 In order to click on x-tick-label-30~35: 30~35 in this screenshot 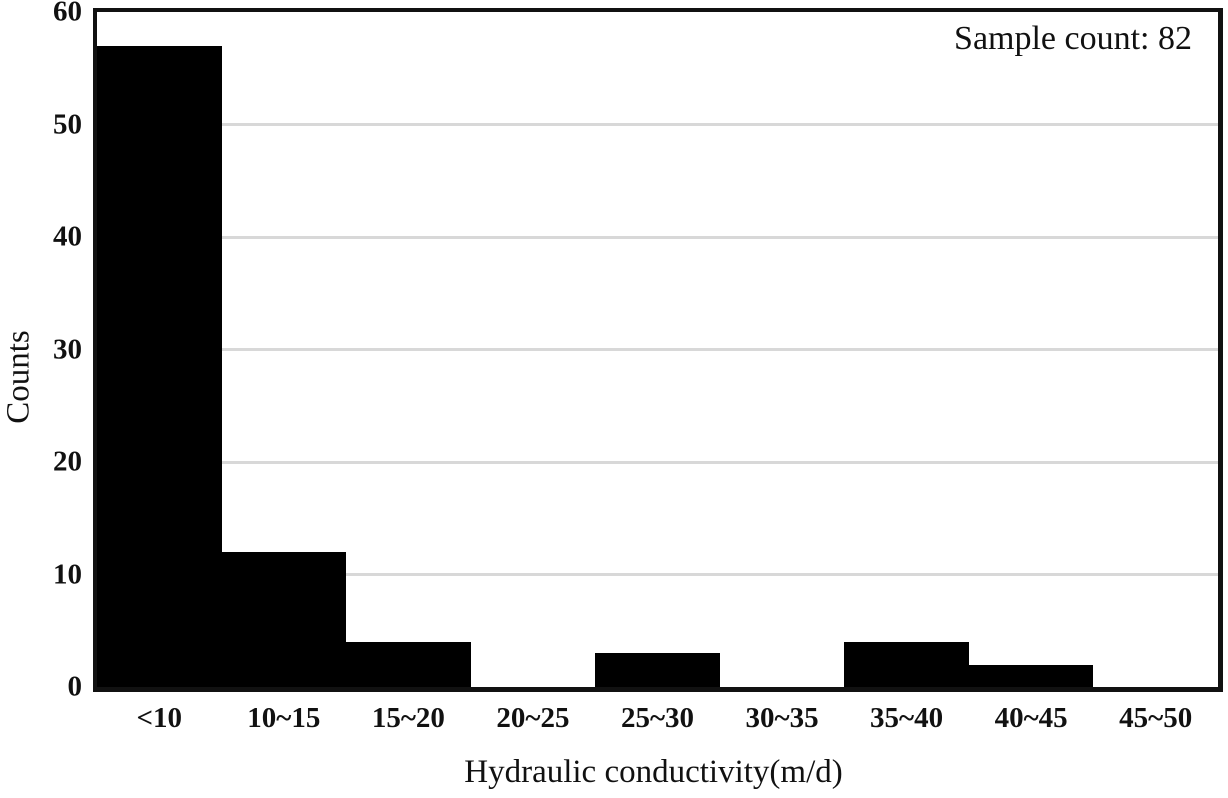, I will do `click(782, 718)`.